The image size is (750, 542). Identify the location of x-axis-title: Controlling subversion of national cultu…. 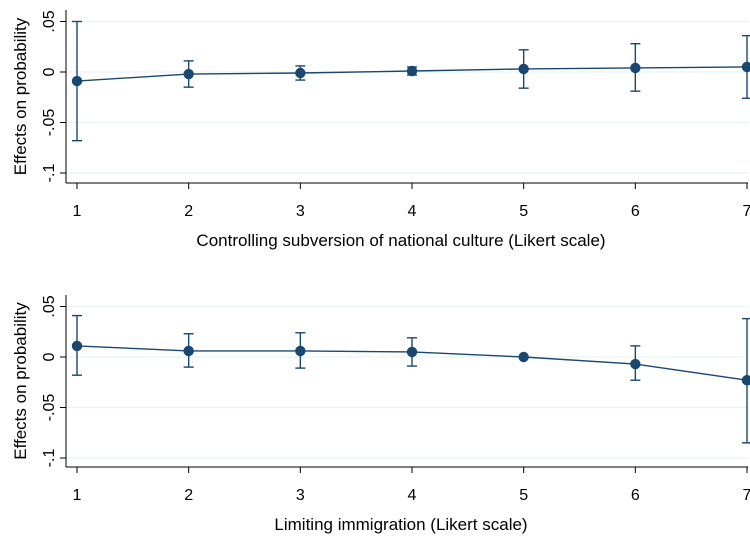
(400, 240).